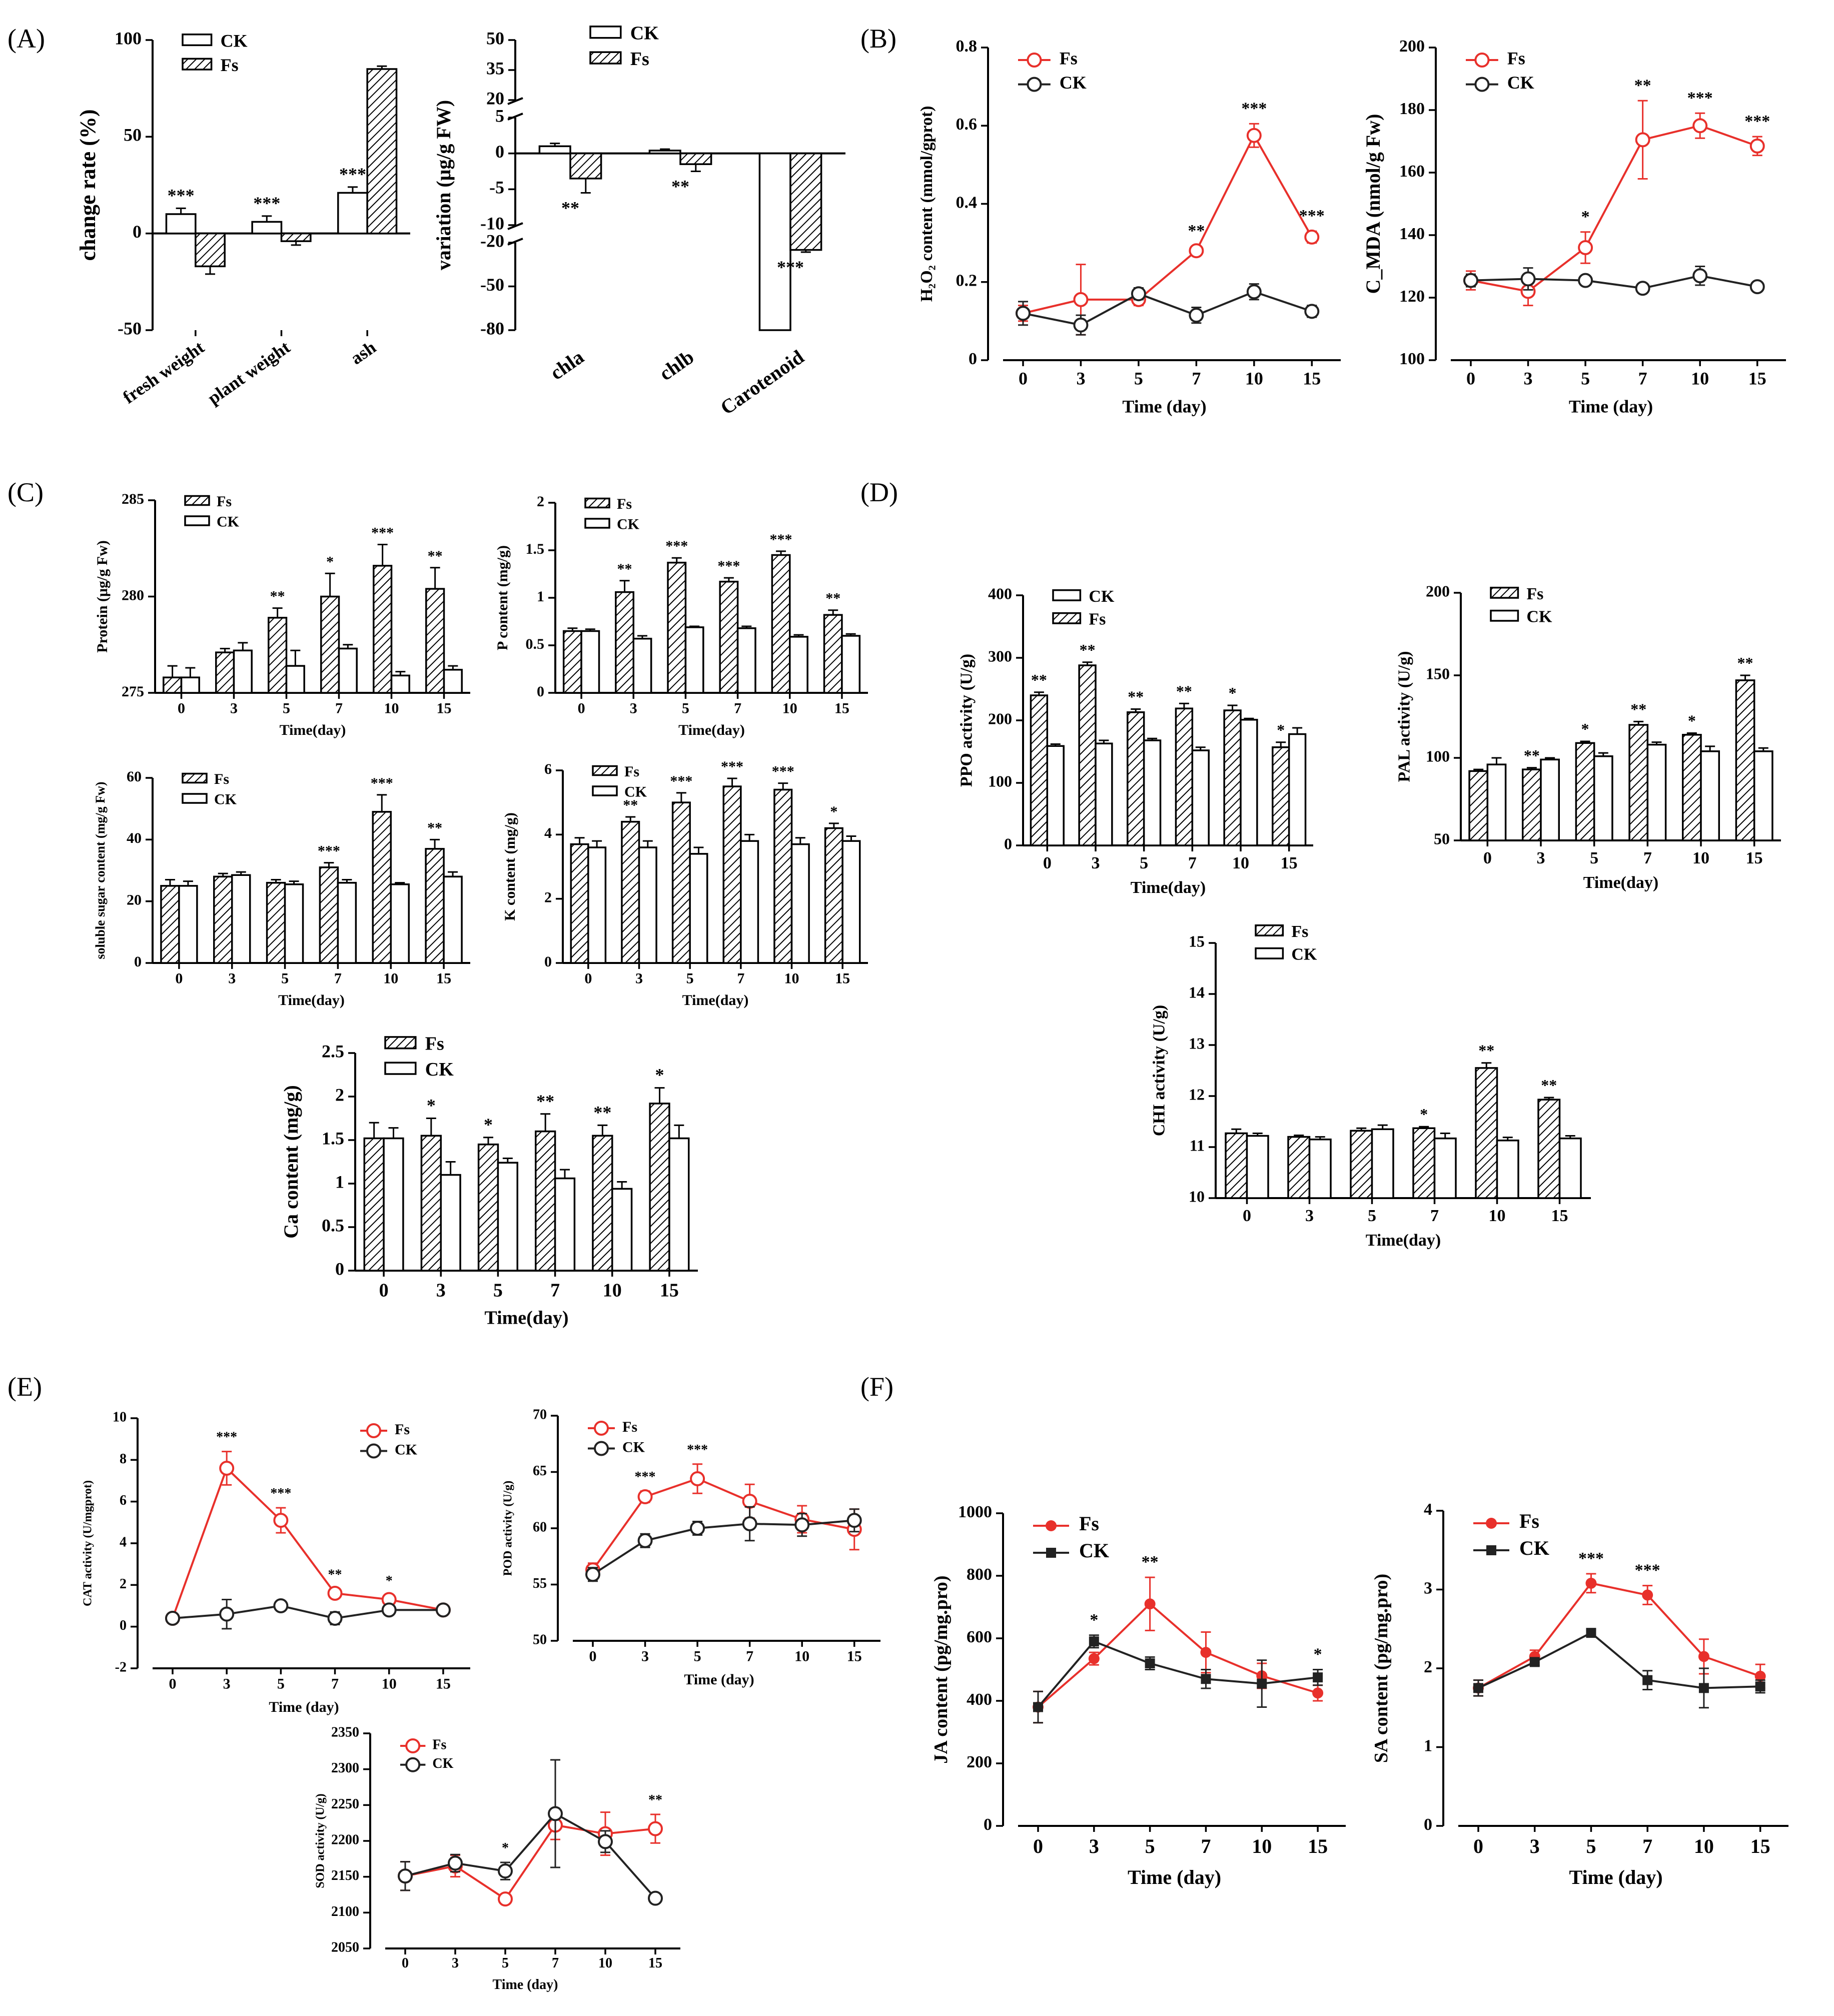 This screenshot has height=2016, width=1834. I want to click on chart-E2-y-tick-label: 55, so click(540, 1583).